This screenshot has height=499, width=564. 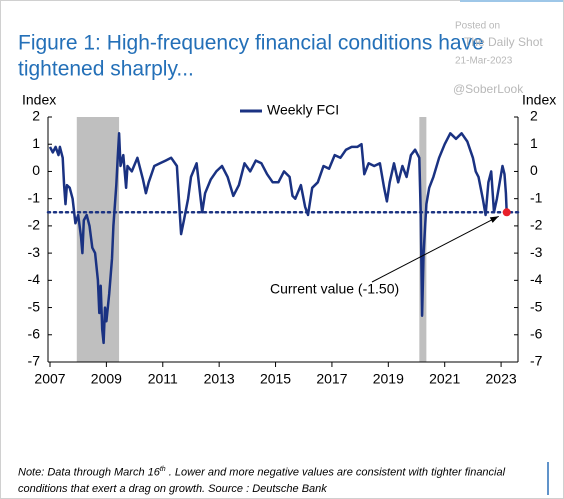 I want to click on y2-tick-label: -3, so click(x=536, y=252).